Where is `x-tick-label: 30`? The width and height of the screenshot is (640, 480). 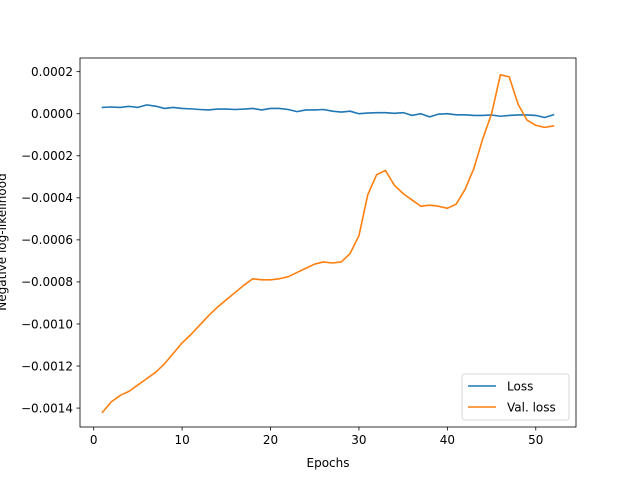 x-tick-label: 30 is located at coordinates (358, 440).